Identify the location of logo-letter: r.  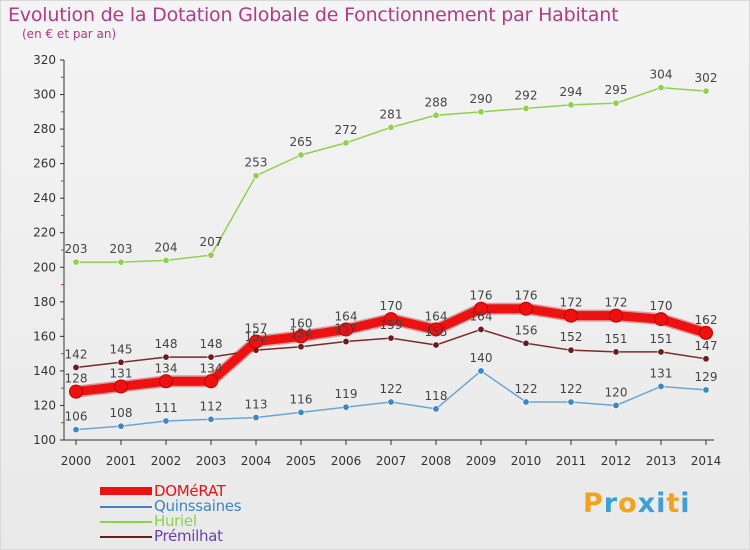
(611, 503).